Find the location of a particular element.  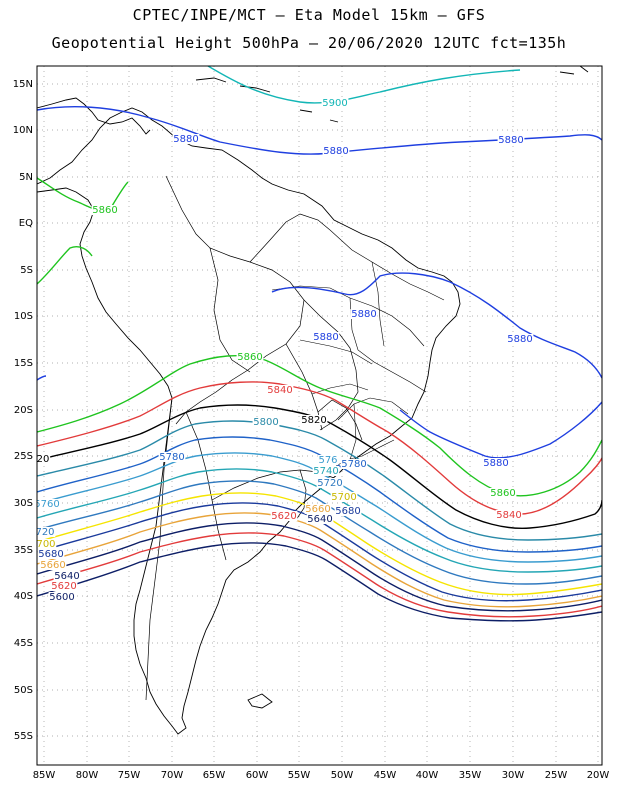

contour-label: 20 is located at coordinates (43, 459).